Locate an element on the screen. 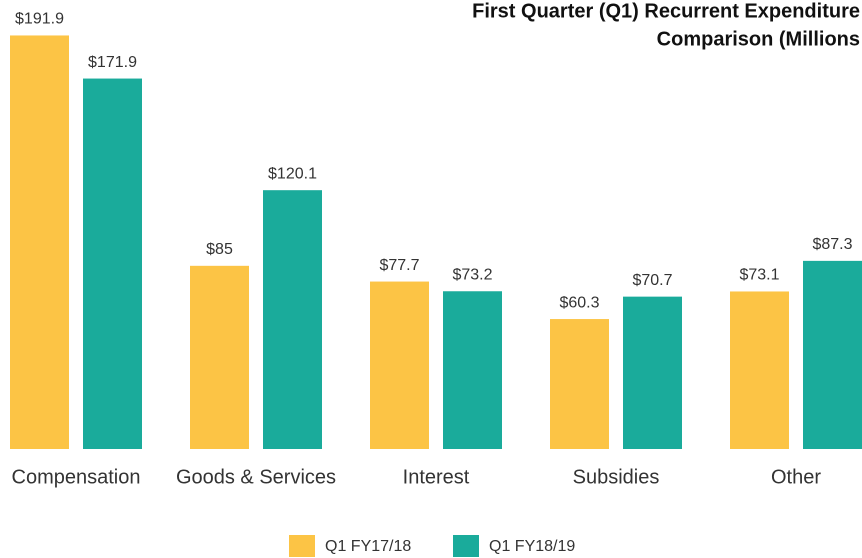 This screenshot has width=862, height=558. chart-title: First Quarter (Q1) Recurrent Expenditure is located at coordinates (666, 11).